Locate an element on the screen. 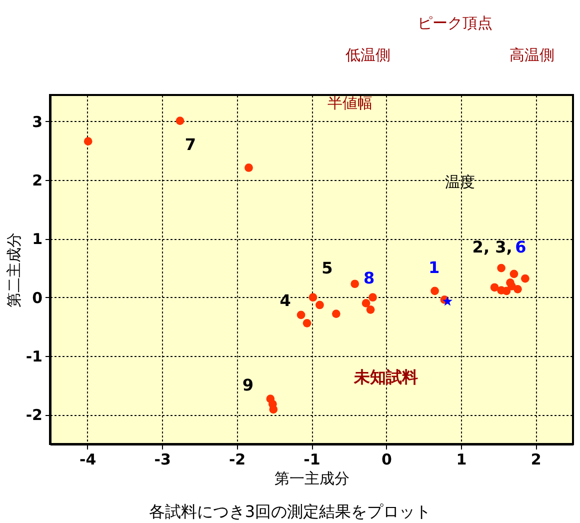  annotation: 8 is located at coordinates (369, 278).